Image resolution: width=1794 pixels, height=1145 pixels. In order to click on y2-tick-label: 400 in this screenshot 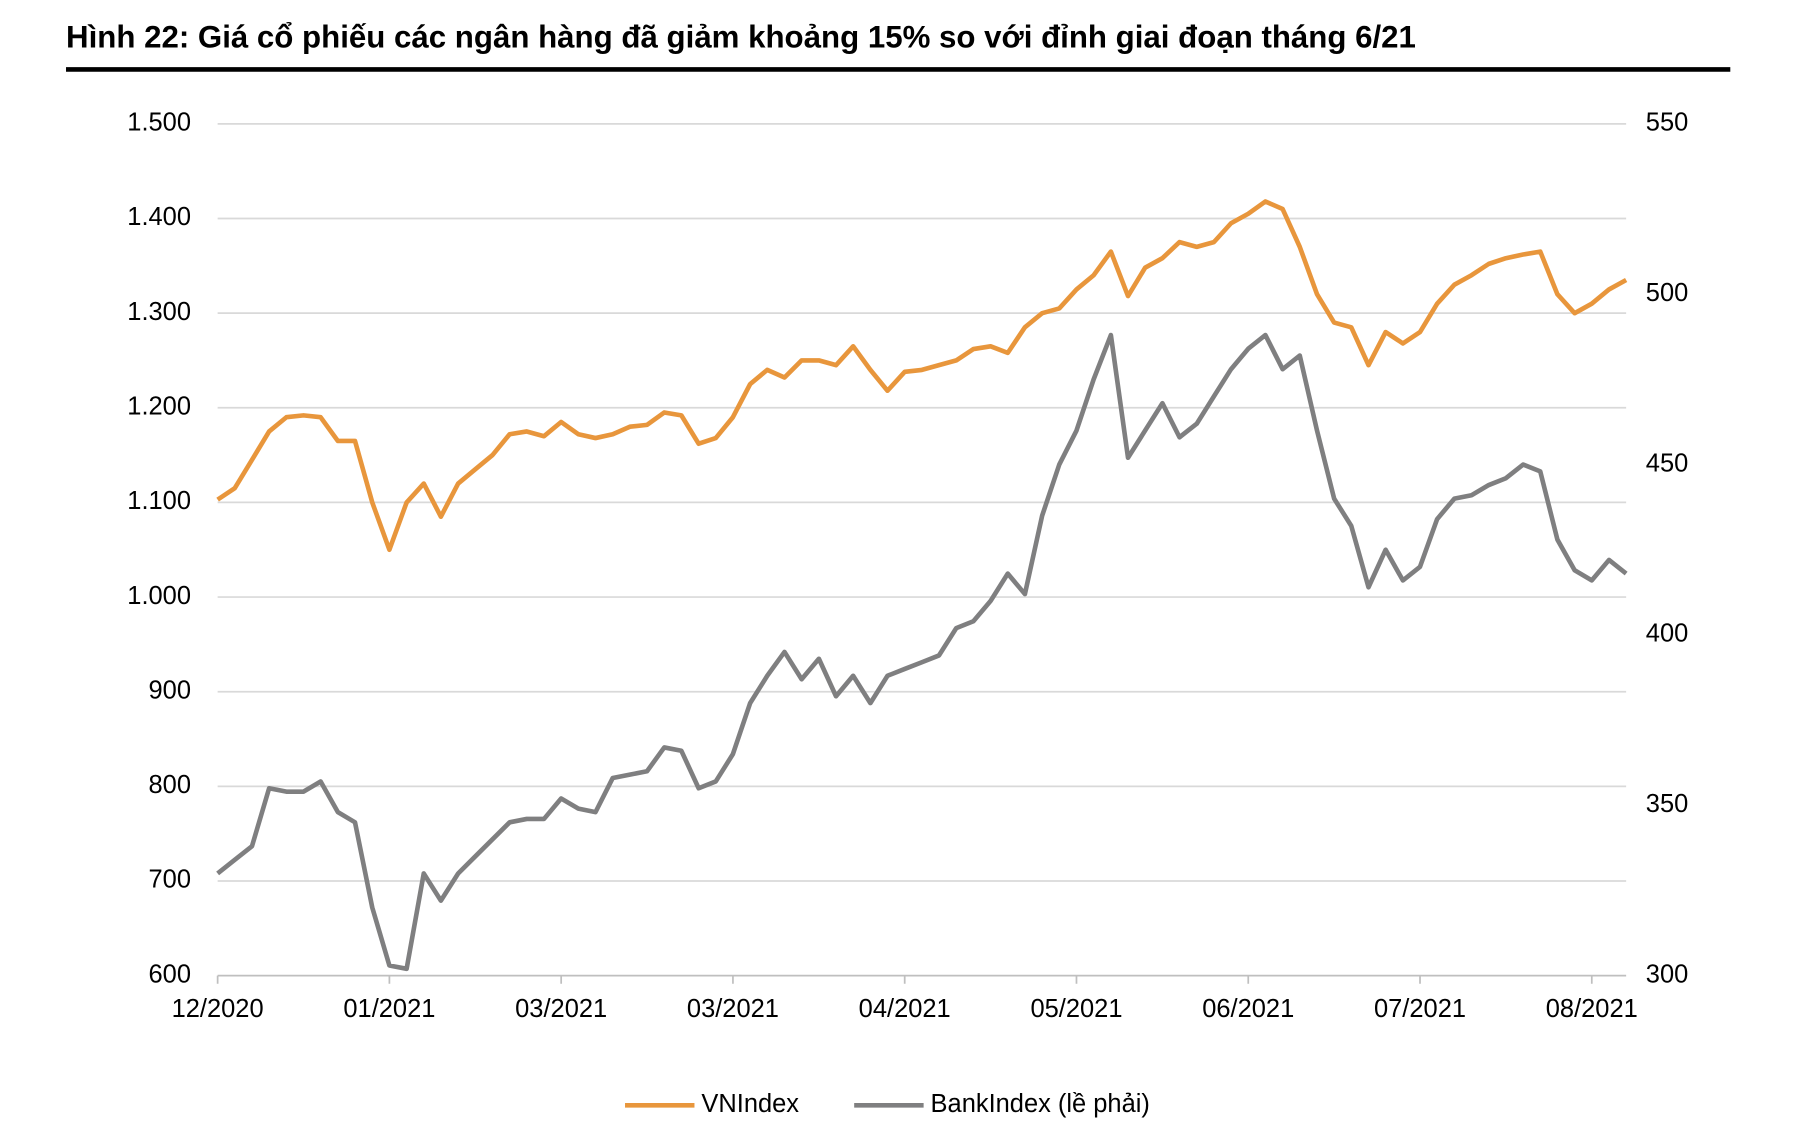, I will do `click(1667, 634)`.